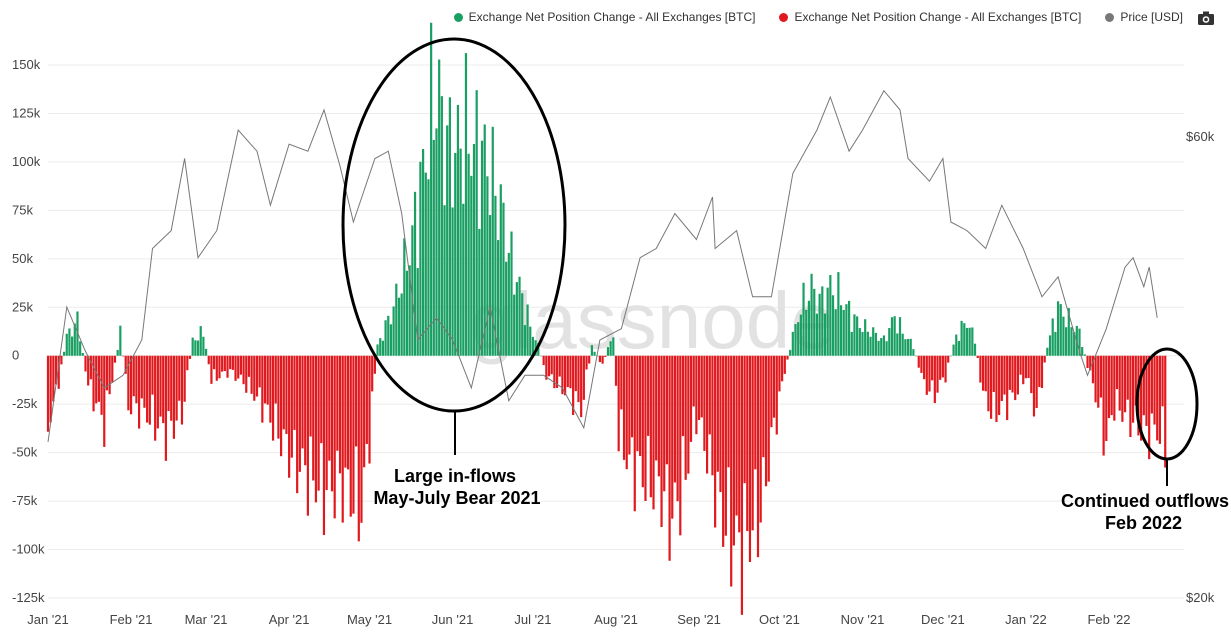 The height and width of the screenshot is (644, 1231). What do you see at coordinates (1108, 619) in the screenshot?
I see `x-tick-label: Feb '22` at bounding box center [1108, 619].